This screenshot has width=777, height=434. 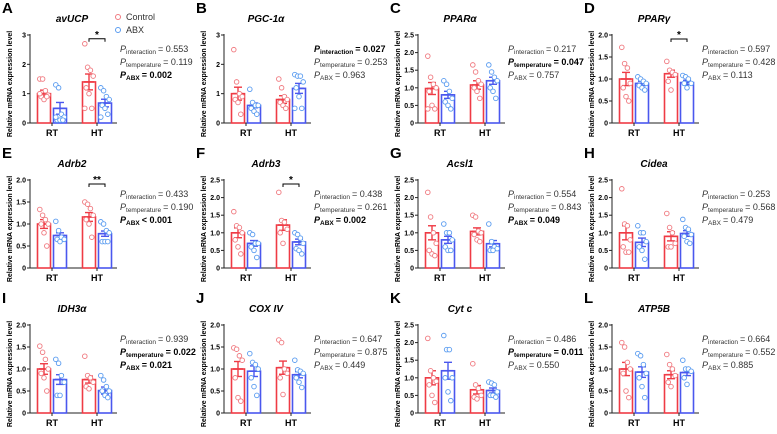 What do you see at coordinates (367, 339) in the screenshot?
I see `p-value-text: = 0.647` at bounding box center [367, 339].